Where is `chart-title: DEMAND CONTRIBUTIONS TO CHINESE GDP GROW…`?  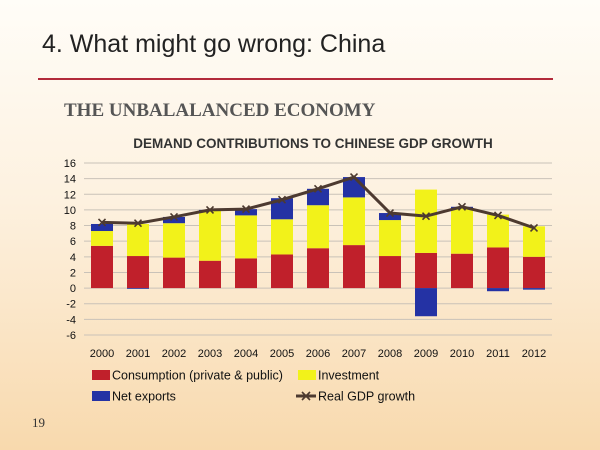
chart-title: DEMAND CONTRIBUTIONS TO CHINESE GDP GROW… is located at coordinates (313, 143).